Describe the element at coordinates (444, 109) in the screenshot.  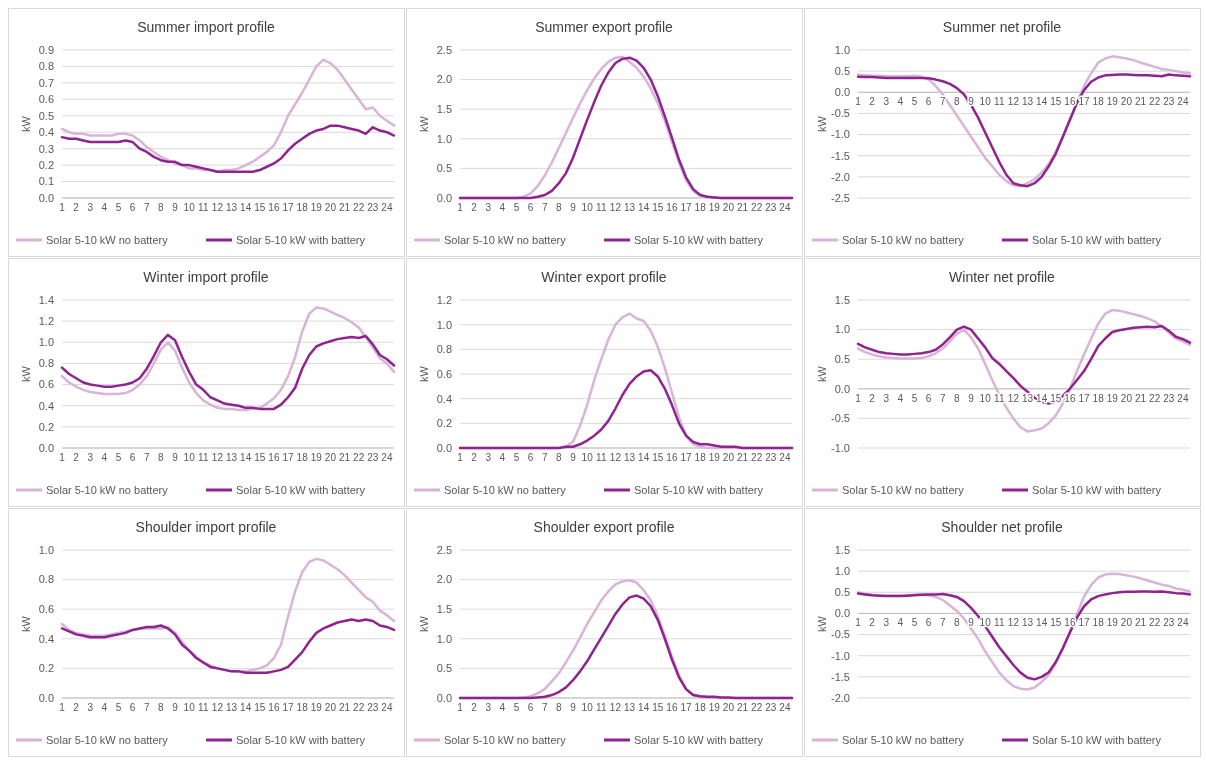
I see `y-tick-label: 1.5` at that location.